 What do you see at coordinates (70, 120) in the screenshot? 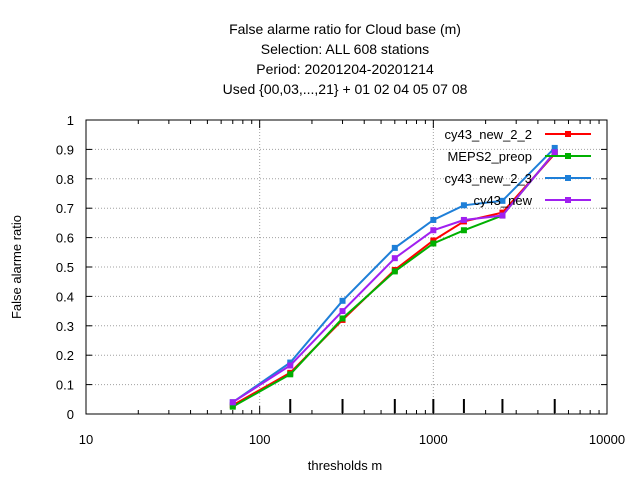
I see `y-tick-label: 1` at bounding box center [70, 120].